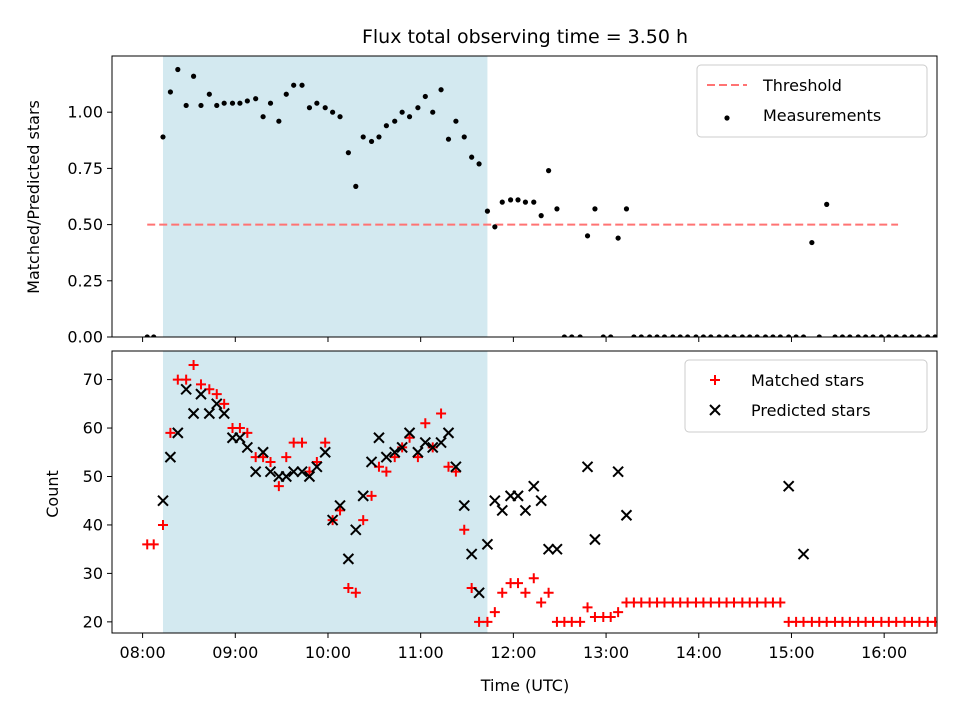 The width and height of the screenshot is (960, 720). What do you see at coordinates (93, 524) in the screenshot?
I see `y-tick-label: 40` at bounding box center [93, 524].